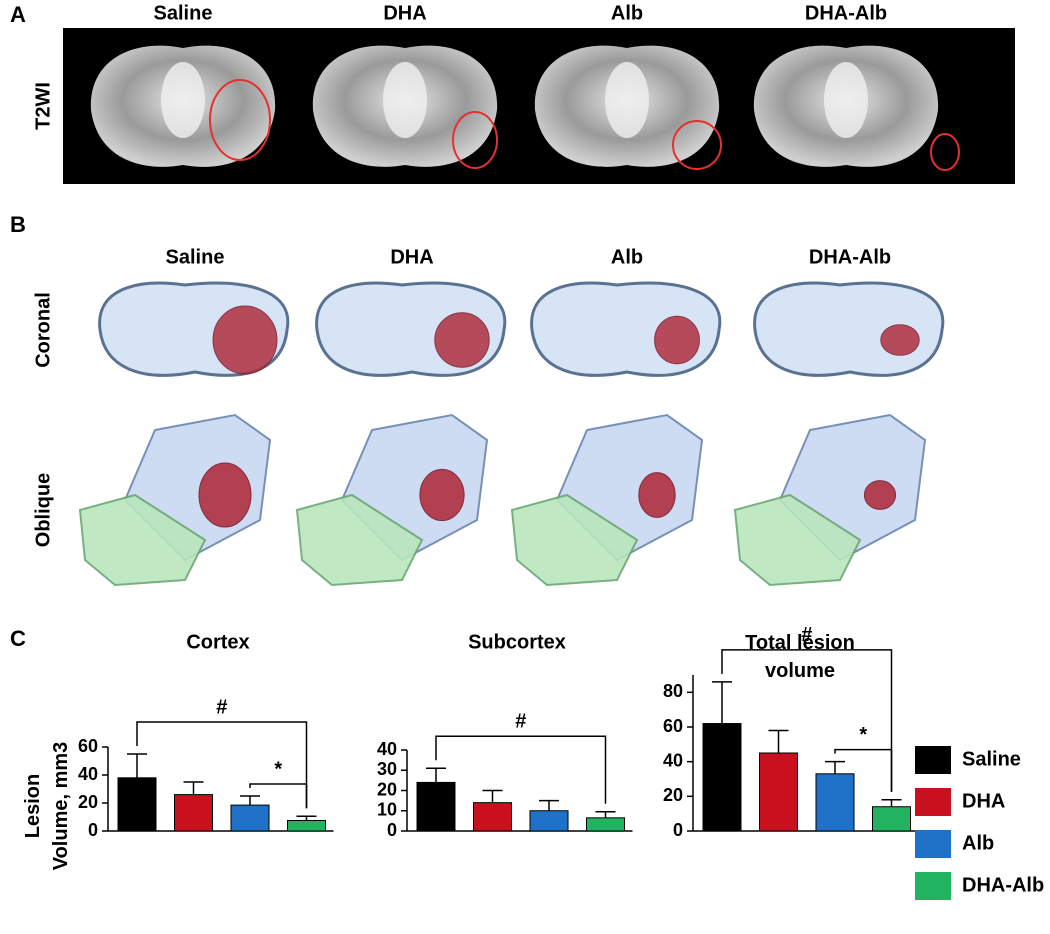  I want to click on legend-label: DHA-Alb, so click(1003, 885).